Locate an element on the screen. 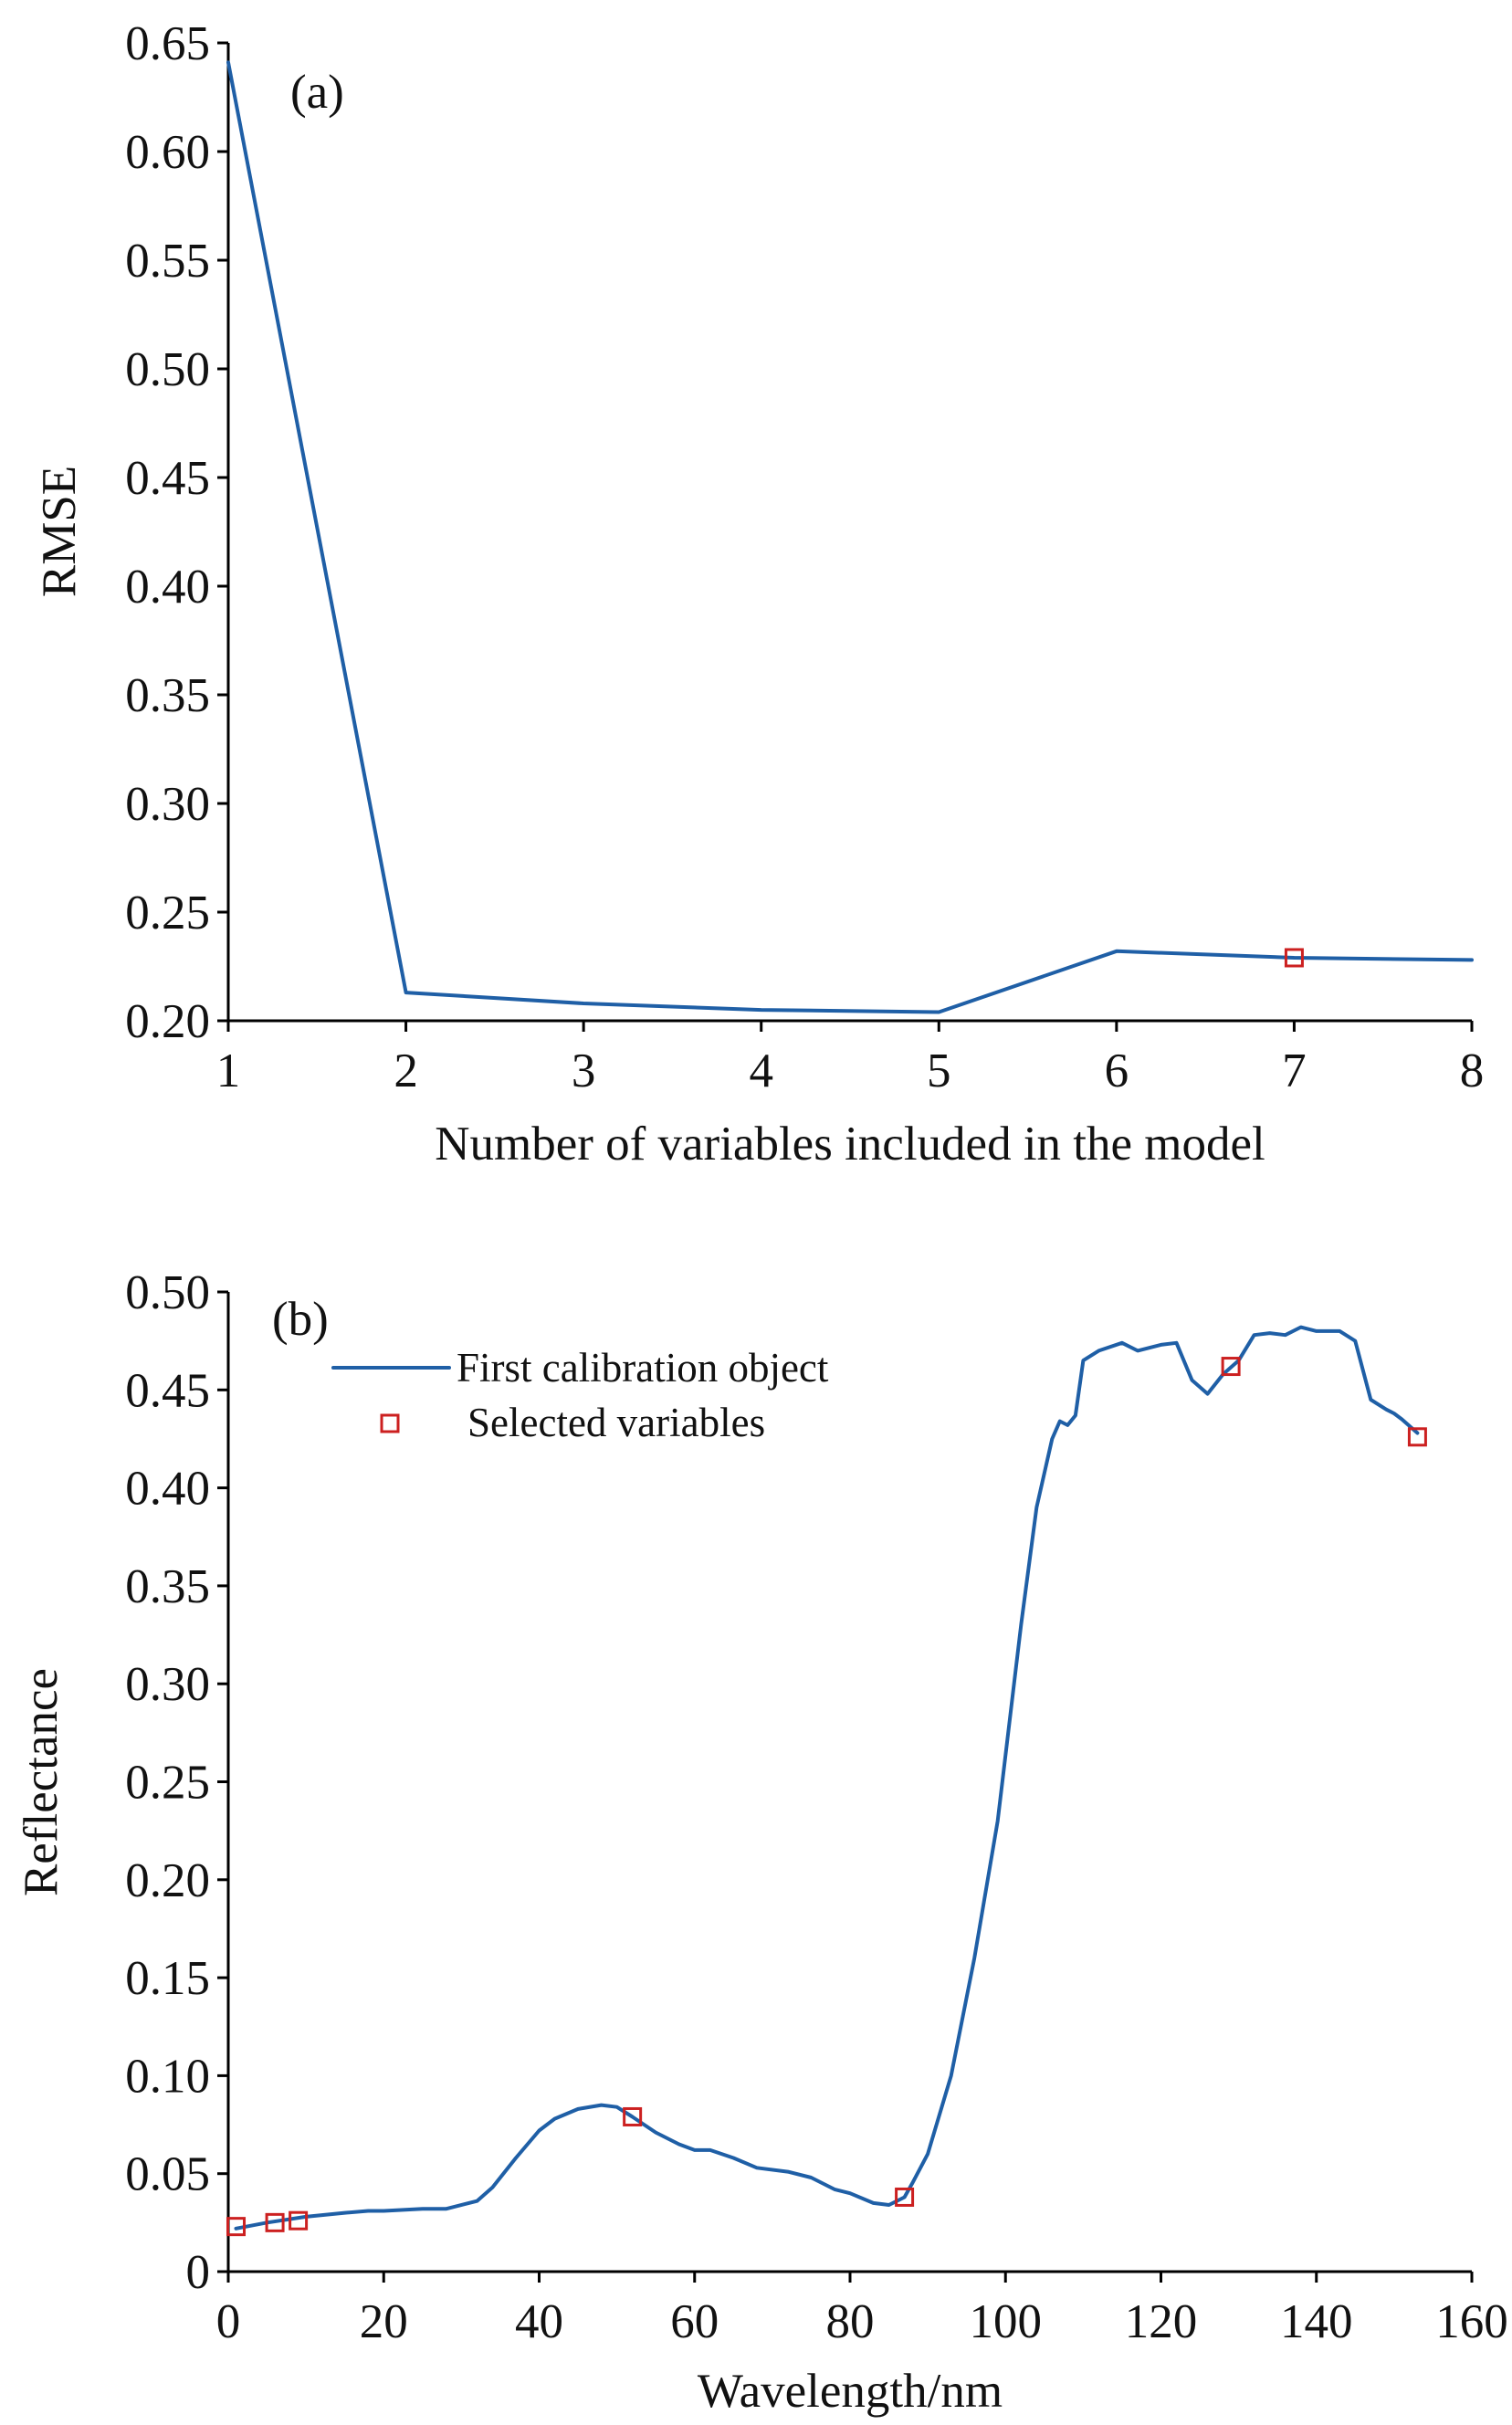 The width and height of the screenshot is (1512, 2425). x-tick-label: 160 is located at coordinates (1471, 2321).